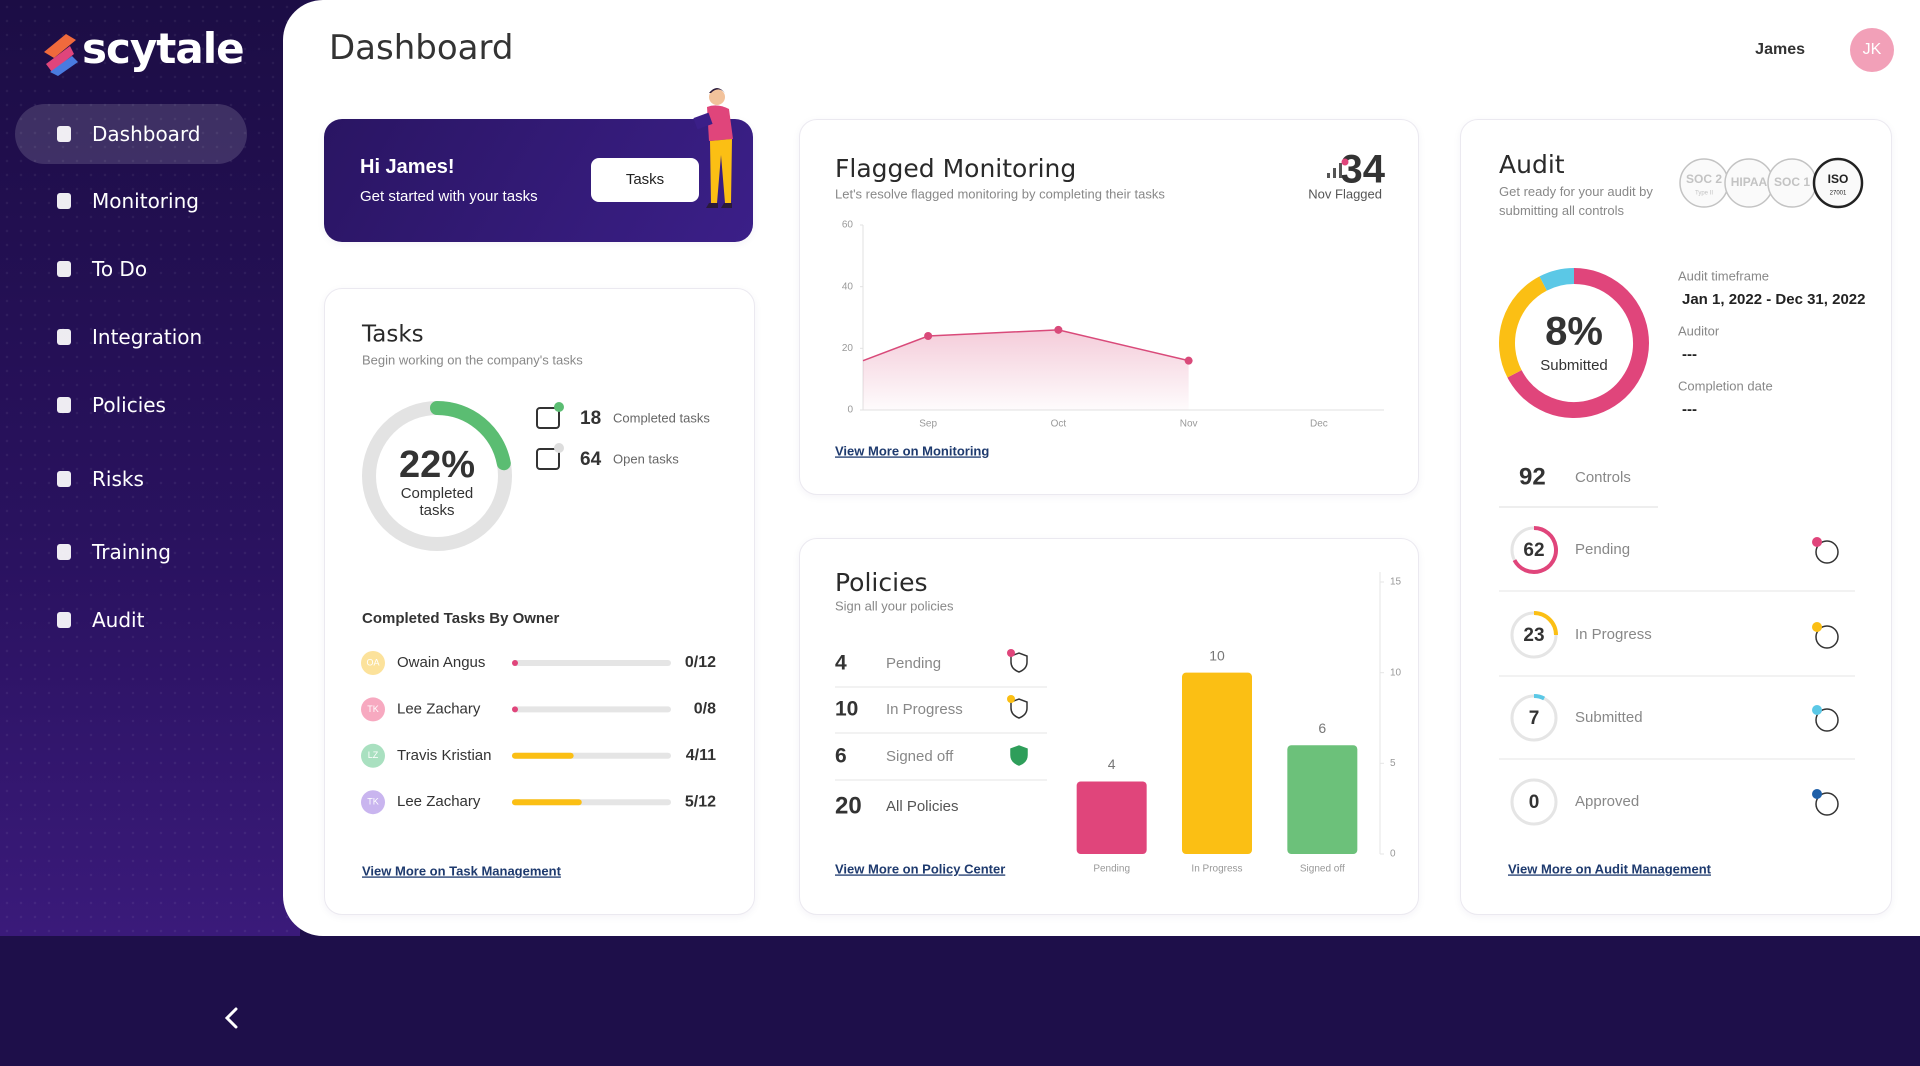 The height and width of the screenshot is (1066, 1920). Describe the element at coordinates (145, 201) in the screenshot. I see `nav-item: Monitoring` at that location.